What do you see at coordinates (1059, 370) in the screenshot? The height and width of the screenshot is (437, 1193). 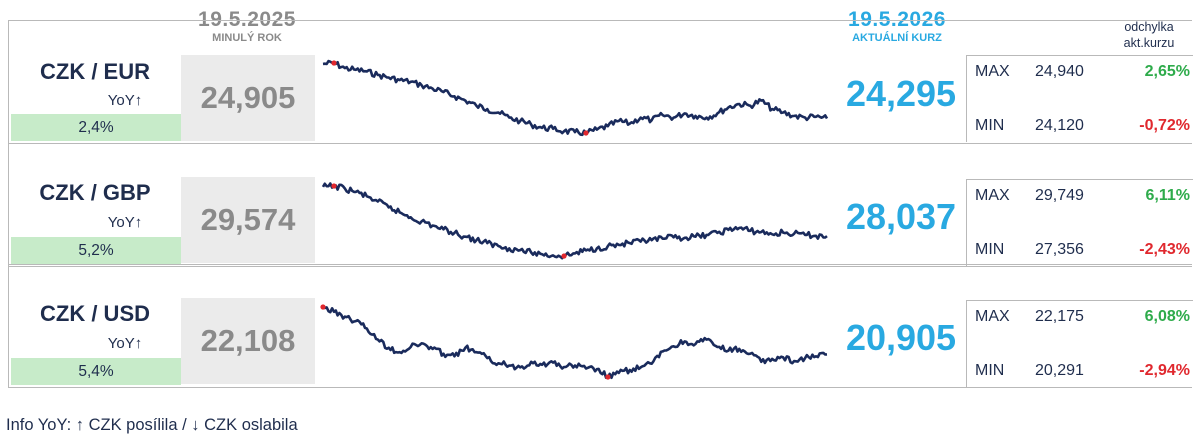 I see `min-value: 20,291` at bounding box center [1059, 370].